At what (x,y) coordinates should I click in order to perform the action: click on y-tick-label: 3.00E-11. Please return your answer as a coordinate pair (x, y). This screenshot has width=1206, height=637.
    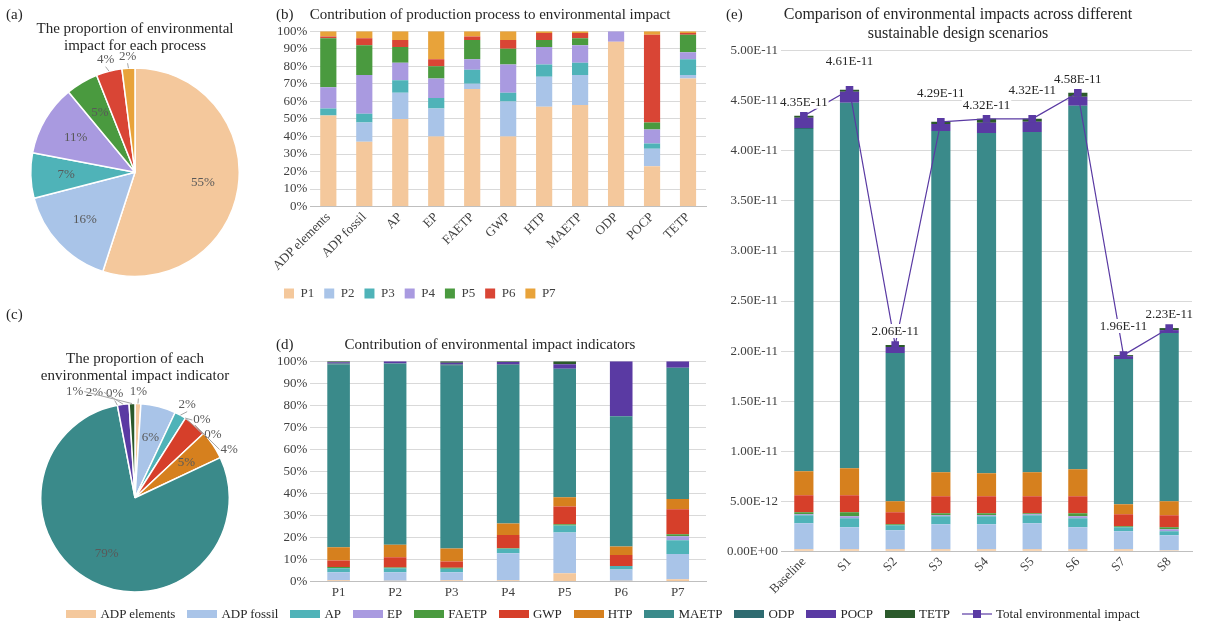
    Looking at the image, I should click on (754, 250).